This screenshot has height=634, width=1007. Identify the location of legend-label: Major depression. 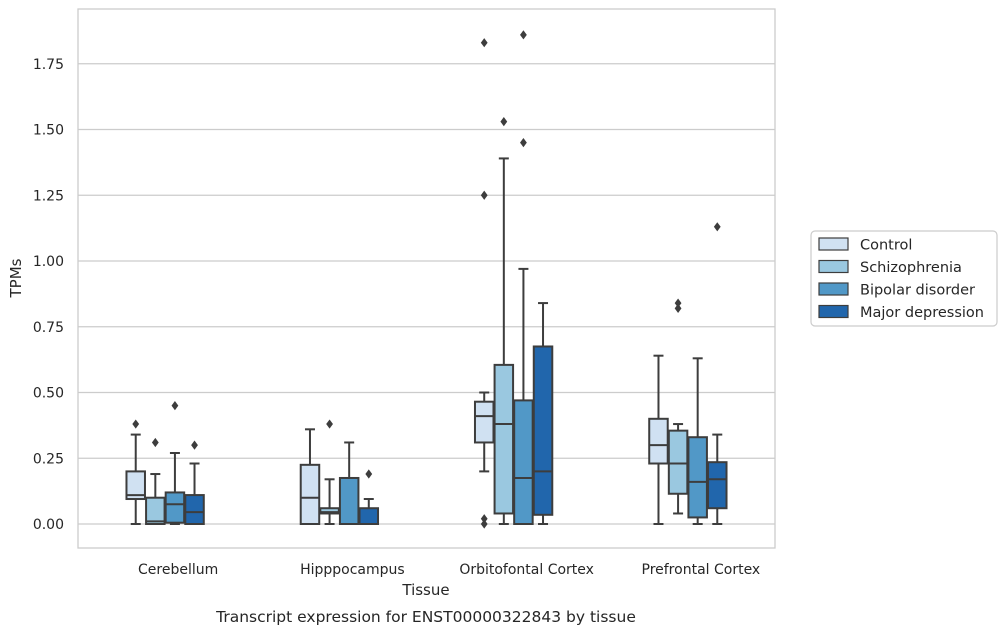
(922, 313).